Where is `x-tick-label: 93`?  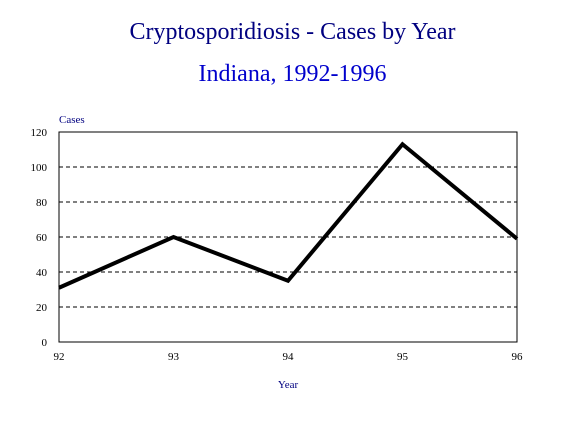 x-tick-label: 93 is located at coordinates (174, 357).